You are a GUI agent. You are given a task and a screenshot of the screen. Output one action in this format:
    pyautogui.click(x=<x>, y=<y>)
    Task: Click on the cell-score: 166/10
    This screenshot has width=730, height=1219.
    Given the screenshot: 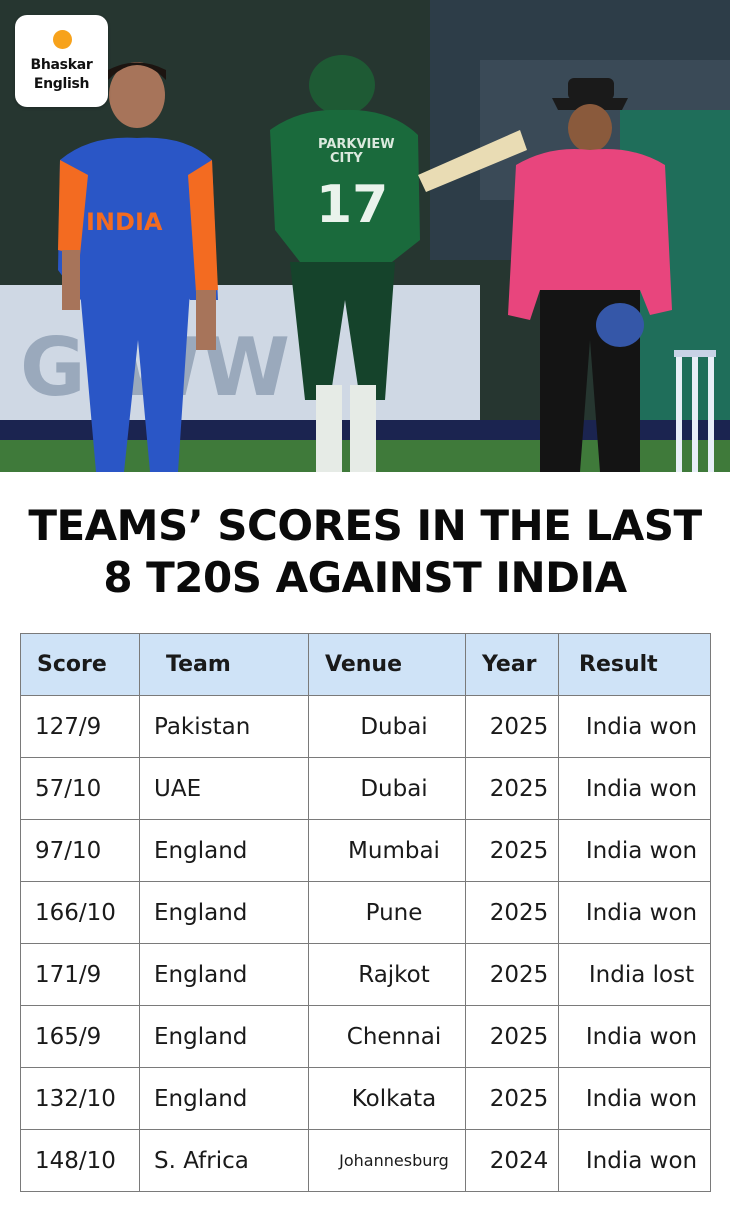 What is the action you would take?
    pyautogui.click(x=80, y=912)
    